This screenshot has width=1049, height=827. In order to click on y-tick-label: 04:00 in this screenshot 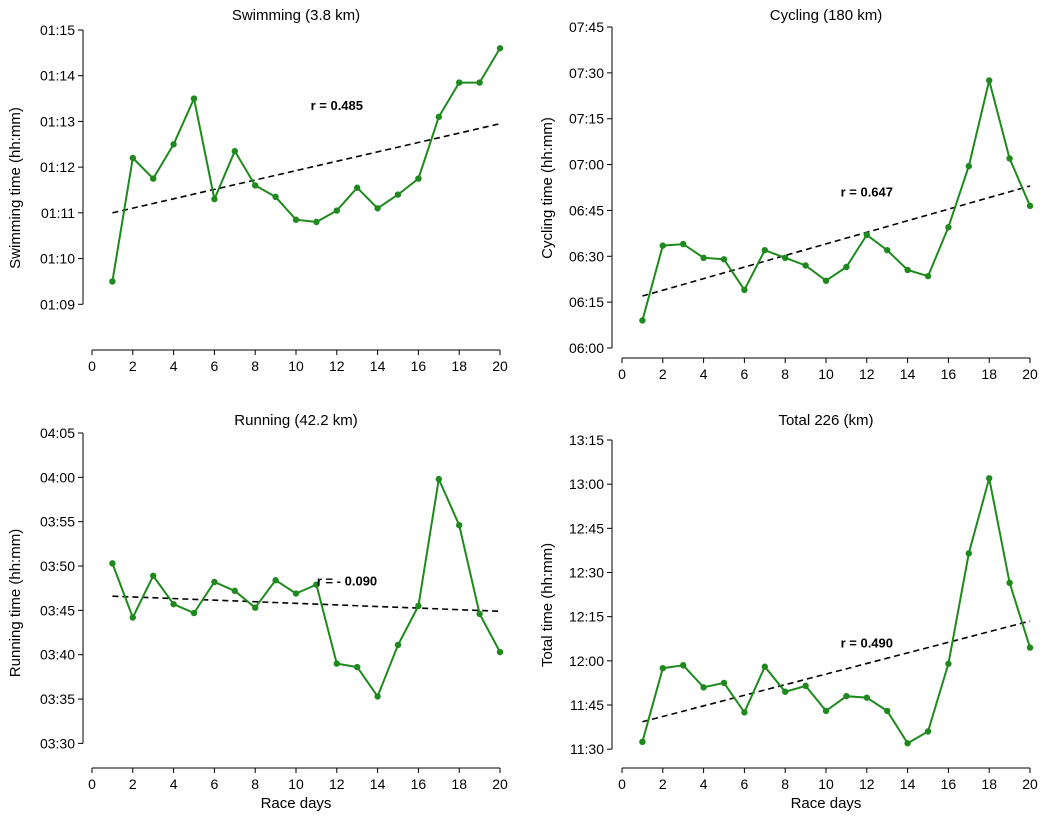, I will do `click(57, 477)`.